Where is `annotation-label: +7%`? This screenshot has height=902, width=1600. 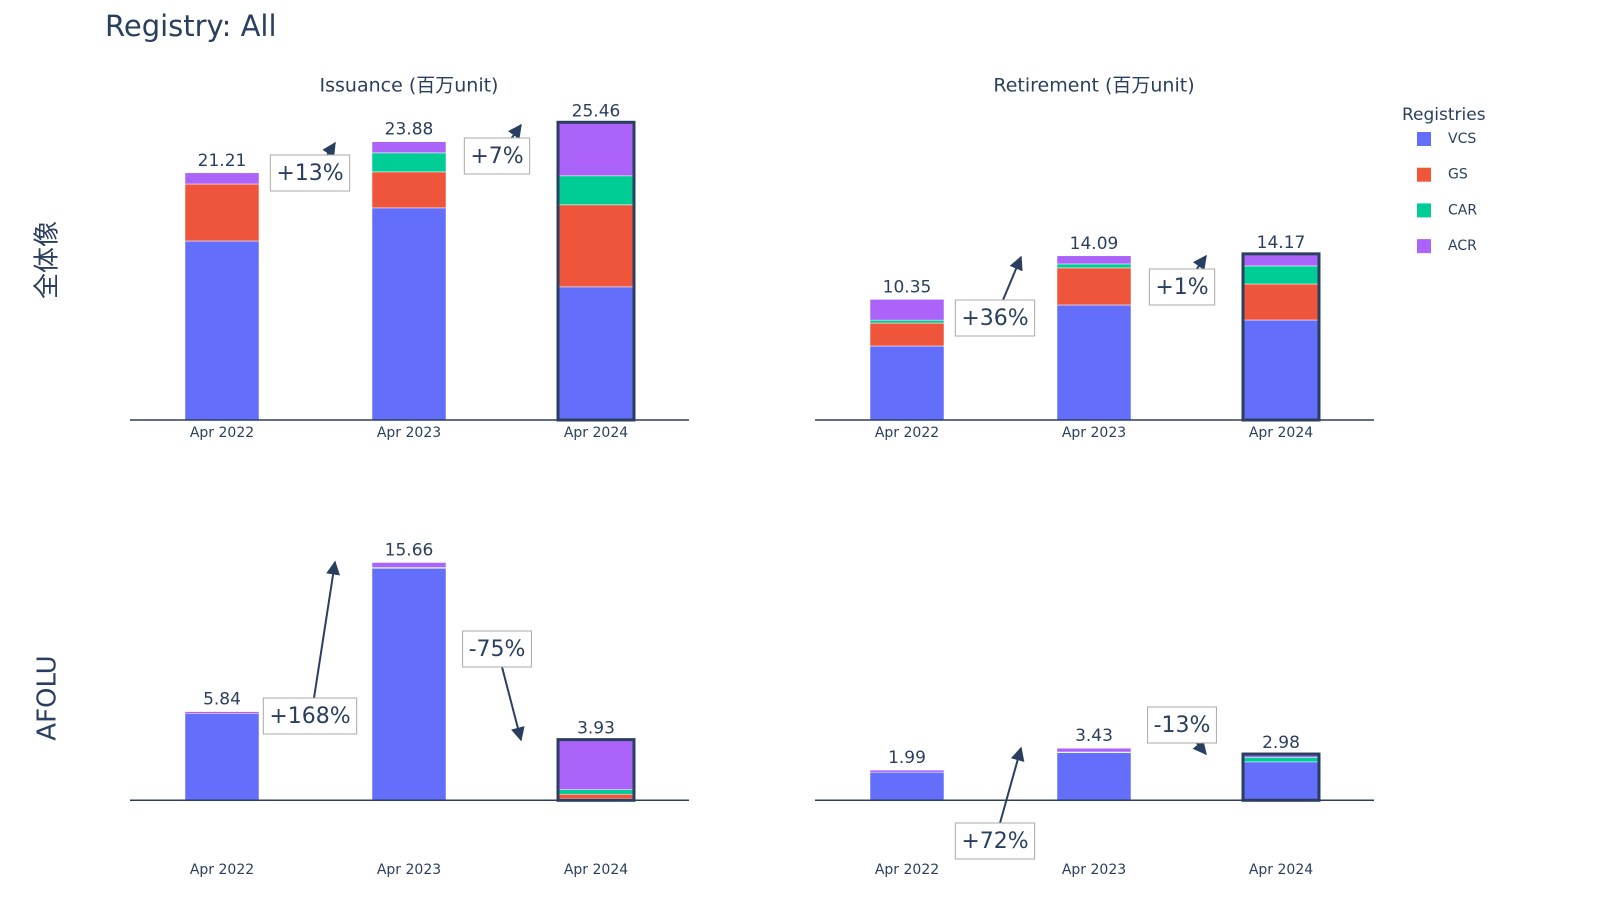 annotation-label: +7% is located at coordinates (496, 156).